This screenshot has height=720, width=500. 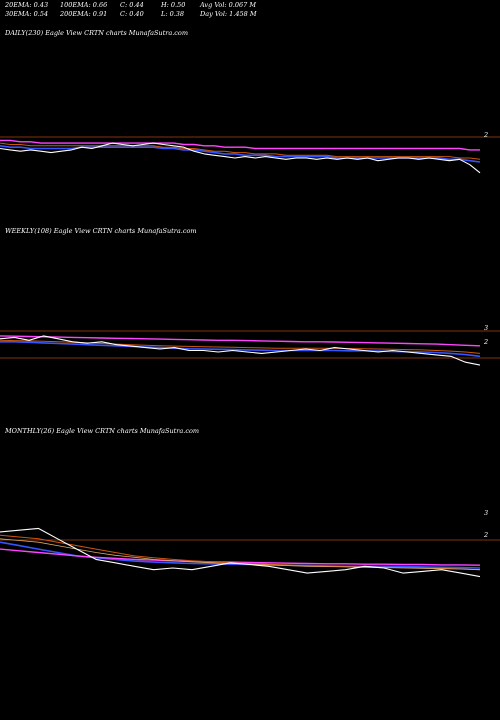 I want to click on stat-30ema: 30EMA: 0.54, so click(x=27, y=14).